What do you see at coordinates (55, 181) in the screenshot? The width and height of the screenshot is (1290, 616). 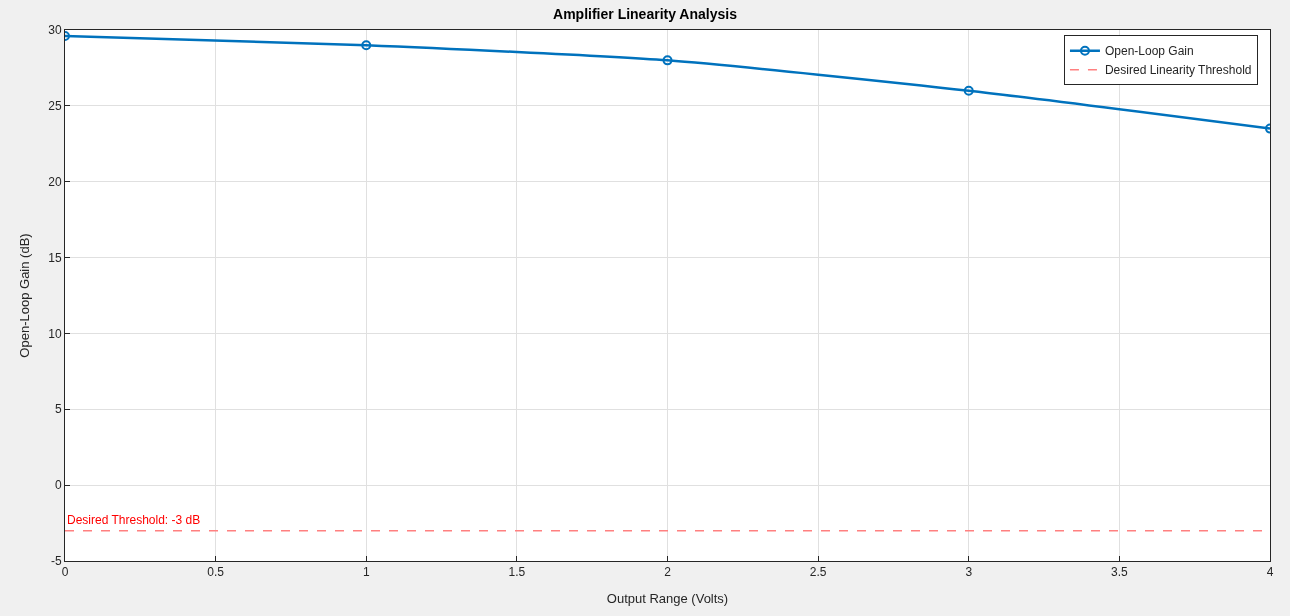 I see `y-tick-label: 20` at bounding box center [55, 181].